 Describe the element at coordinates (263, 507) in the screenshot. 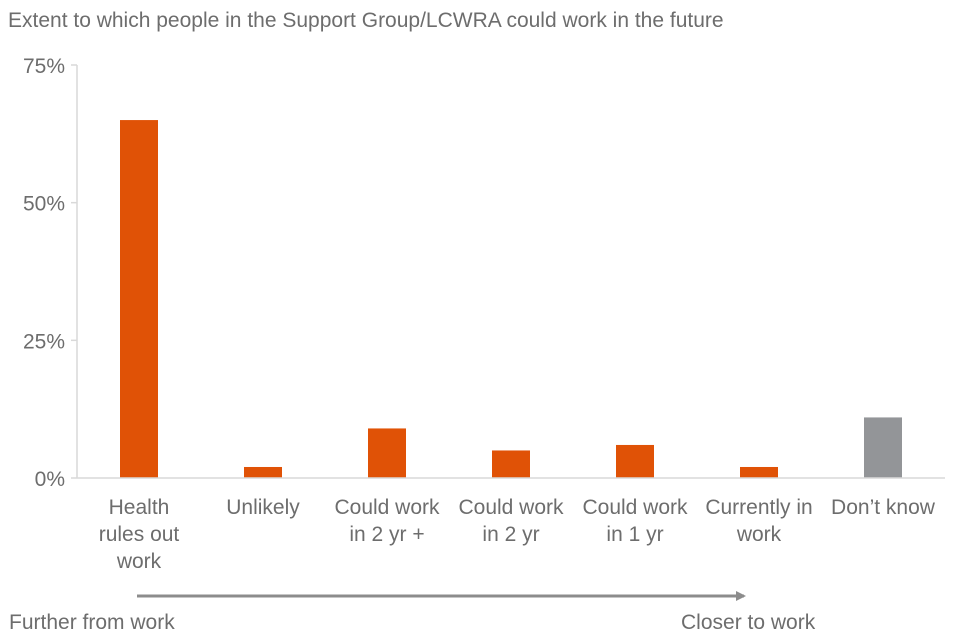

I see `x-category-label: Unlikely` at that location.